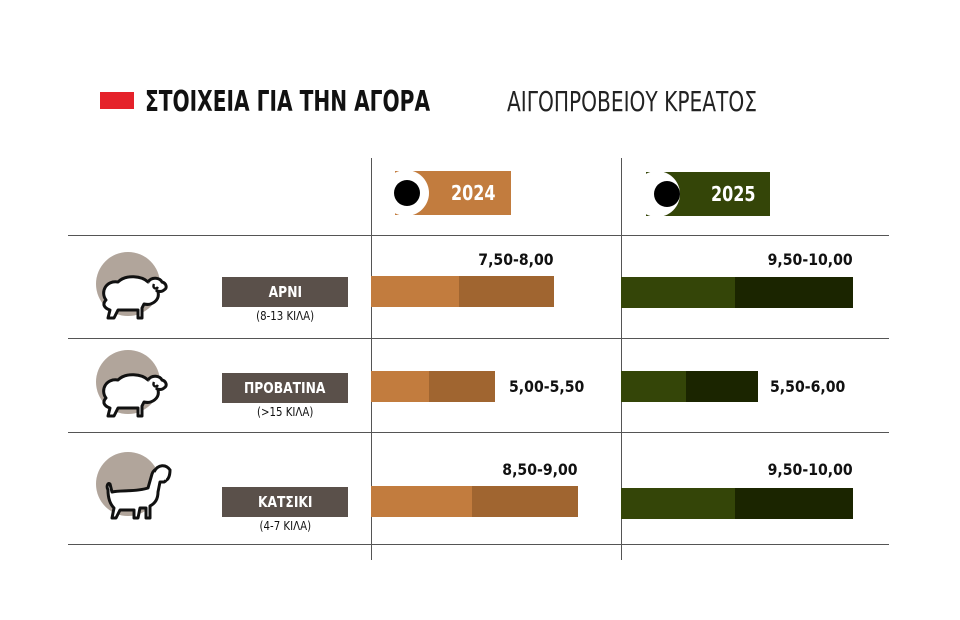 This screenshot has width=960, height=620. What do you see at coordinates (516, 259) in the screenshot?
I see `value-label: 7,50-8,00` at bounding box center [516, 259].